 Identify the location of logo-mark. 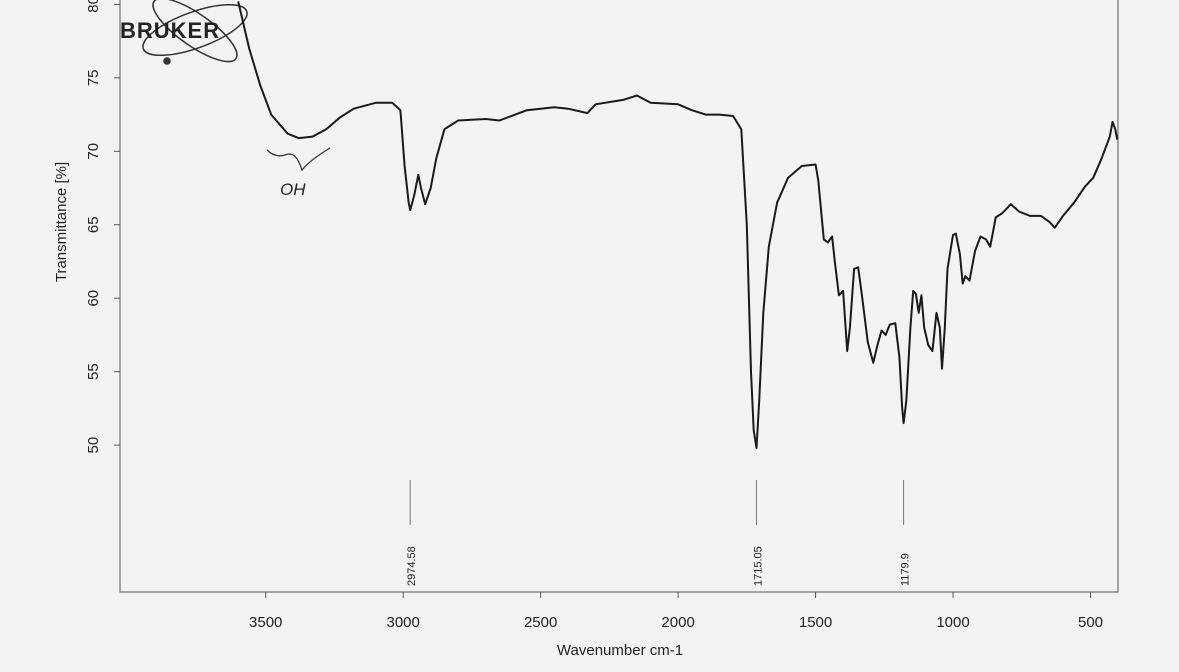
(195, 32).